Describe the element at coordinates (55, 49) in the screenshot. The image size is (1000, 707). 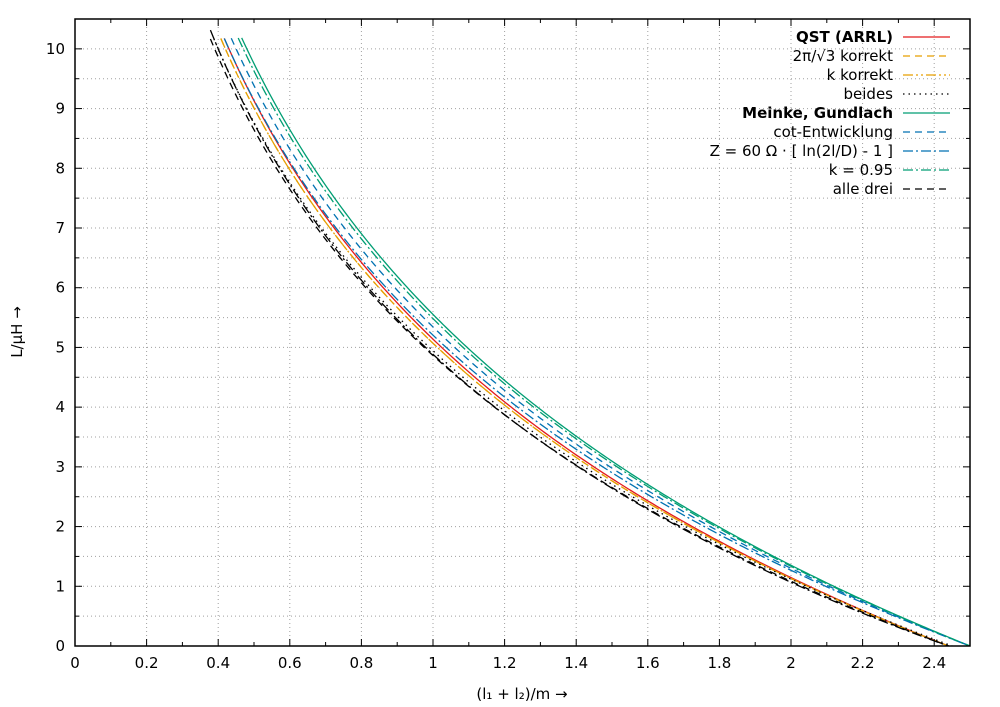
I see `y-tick-label: 10` at that location.